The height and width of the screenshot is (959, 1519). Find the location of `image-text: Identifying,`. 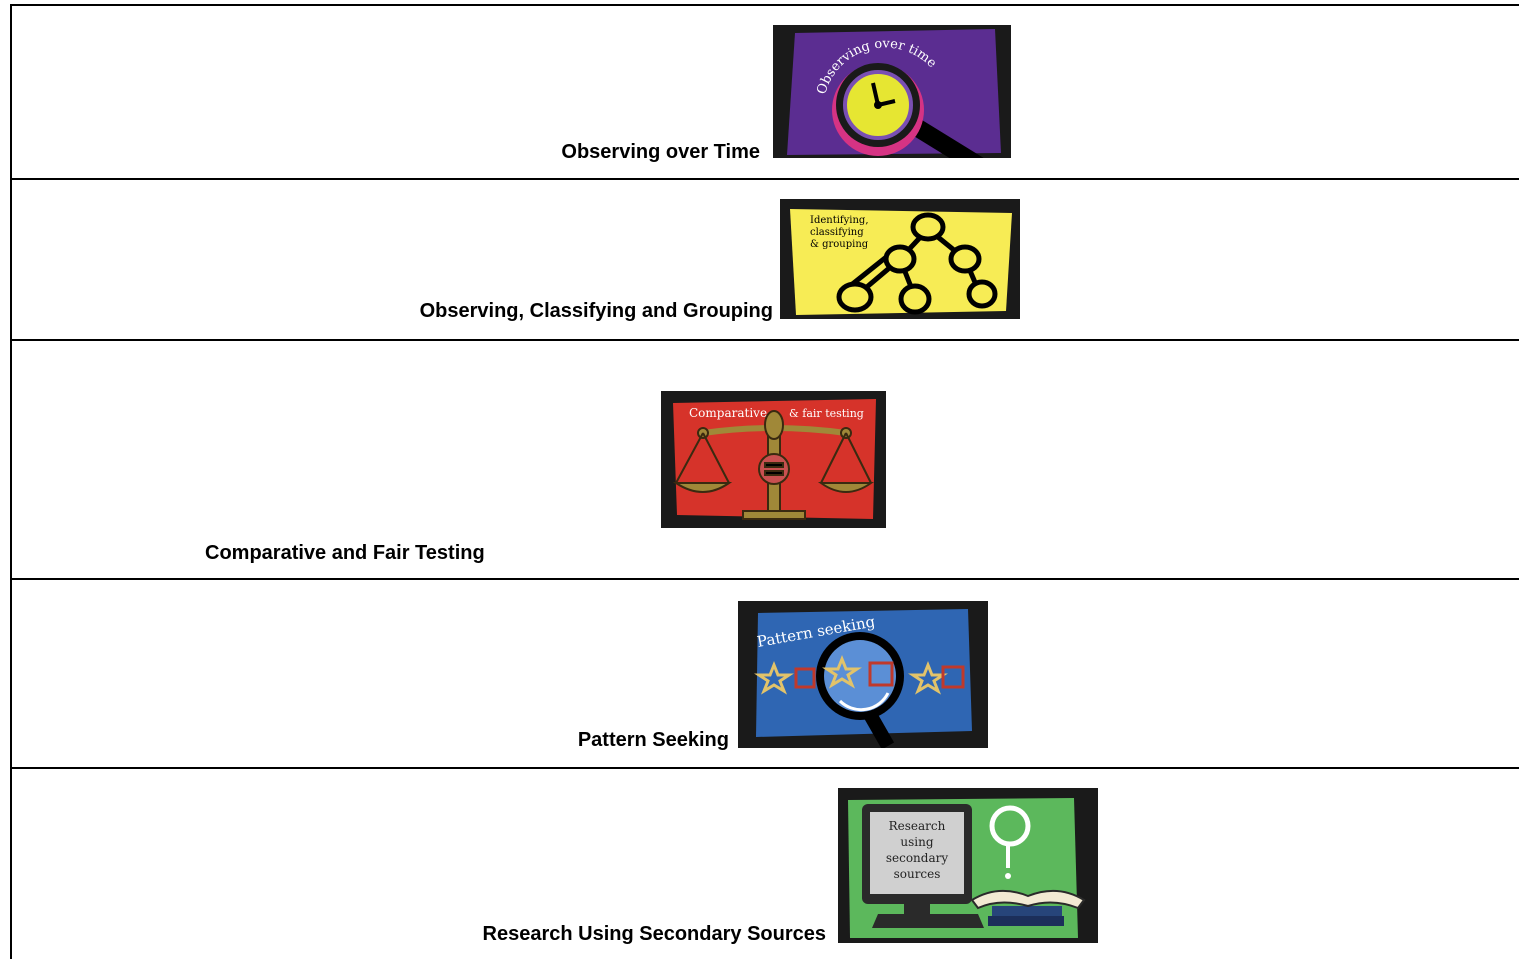

image-text: Identifying, is located at coordinates (839, 220).